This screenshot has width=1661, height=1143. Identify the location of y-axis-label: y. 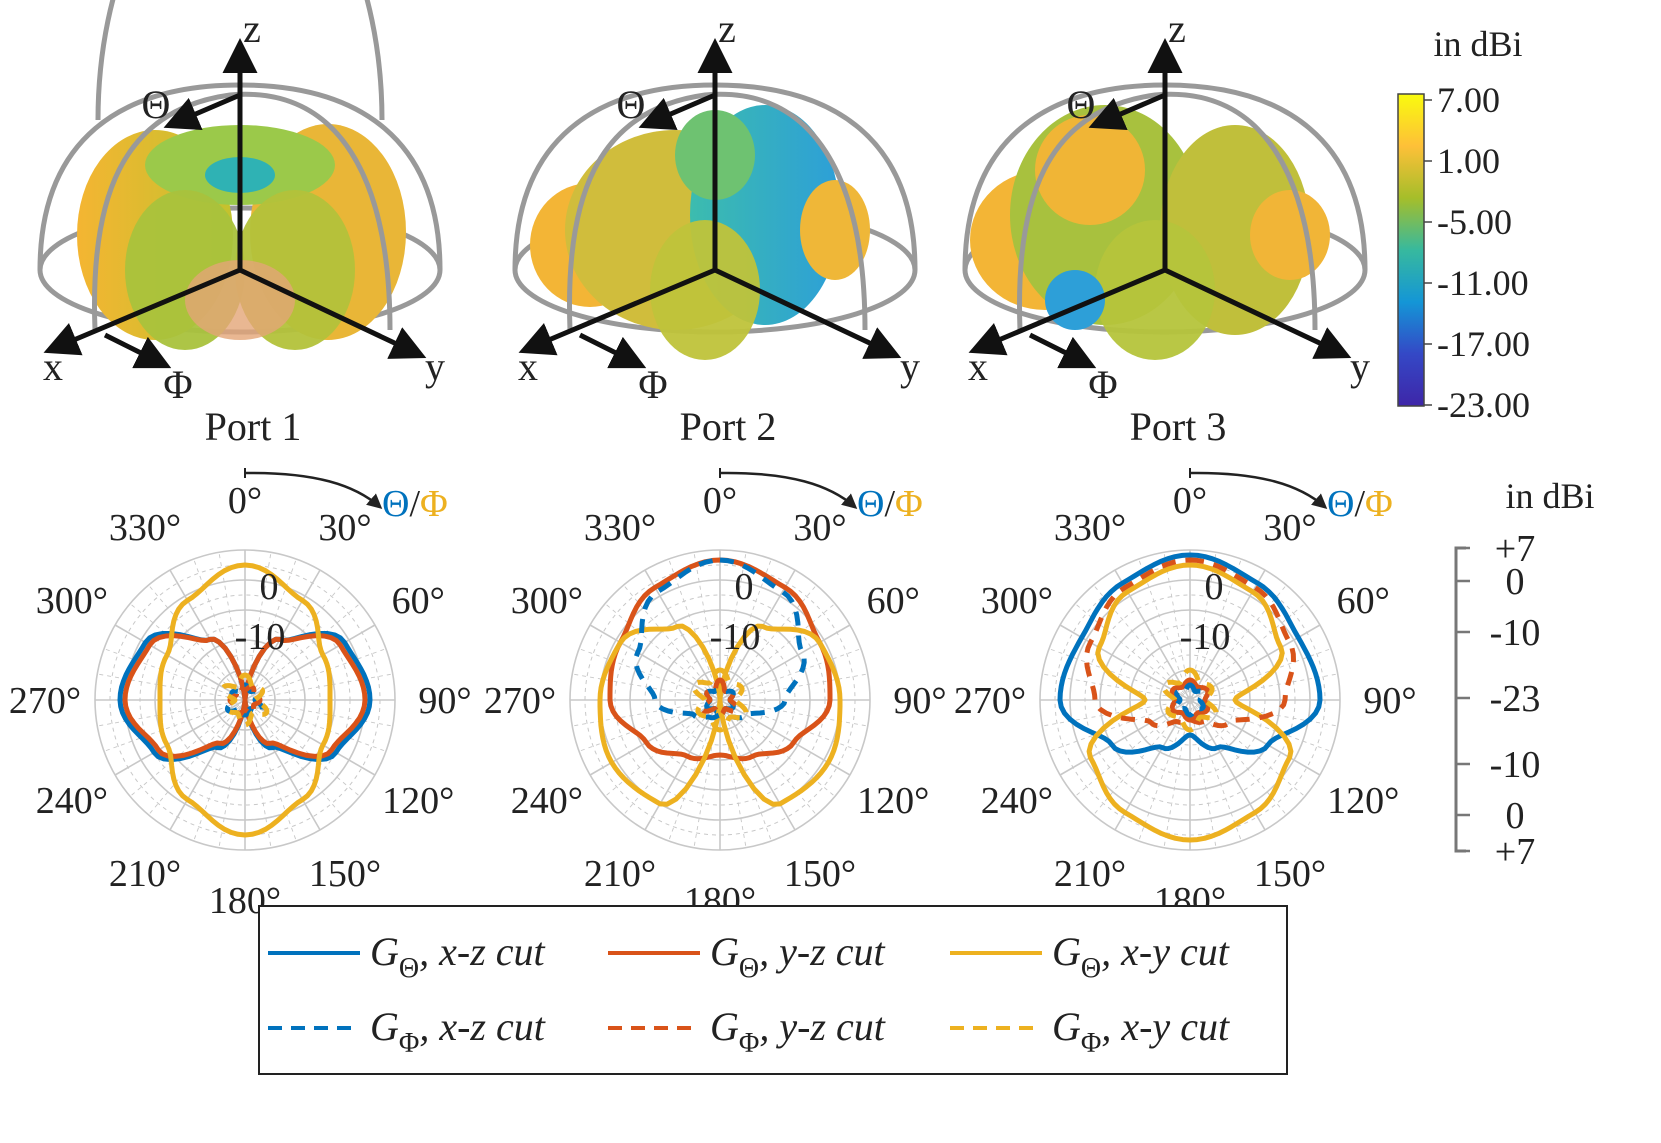
(435, 366).